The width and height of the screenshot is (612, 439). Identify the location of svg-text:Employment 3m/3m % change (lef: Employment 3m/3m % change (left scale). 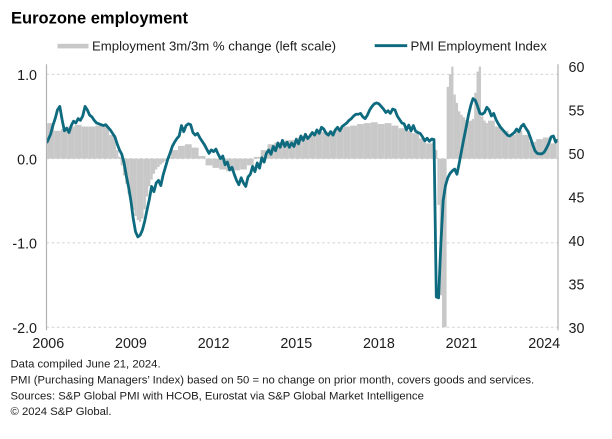
(214, 45).